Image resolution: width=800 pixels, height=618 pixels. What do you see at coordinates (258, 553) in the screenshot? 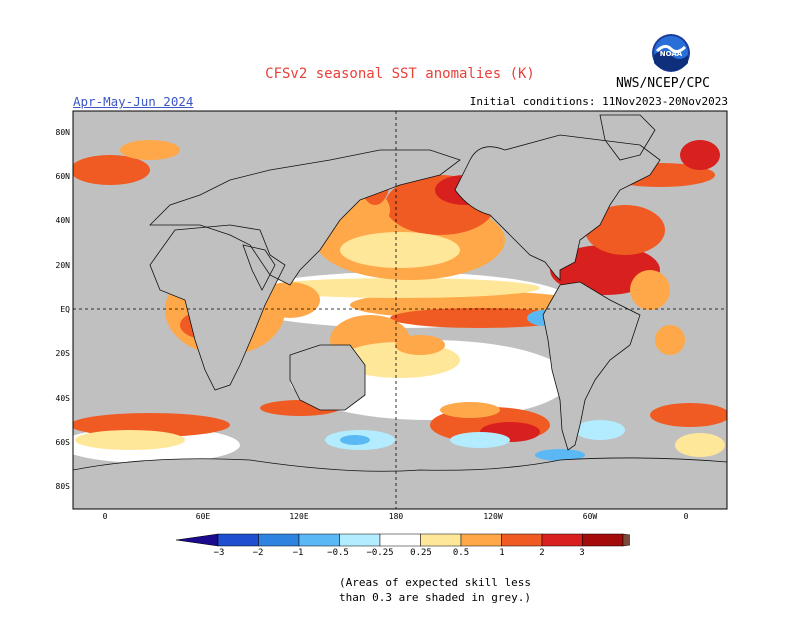
I see `colorbar-label: −2` at bounding box center [258, 553].